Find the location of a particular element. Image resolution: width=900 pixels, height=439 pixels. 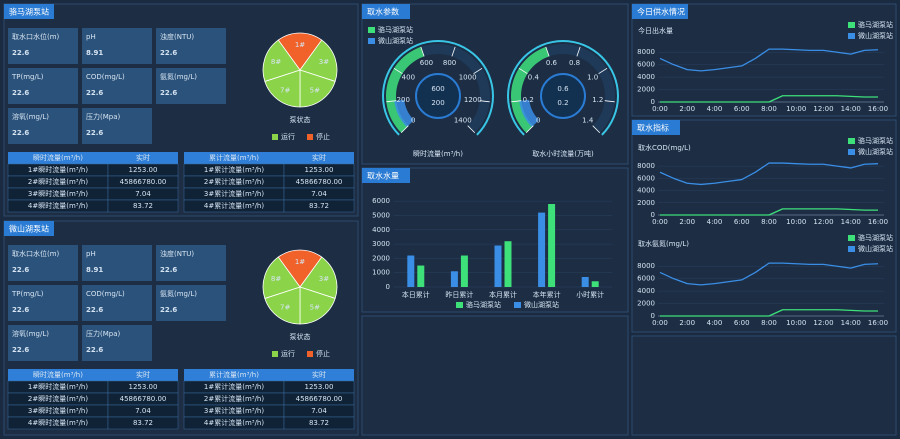

gauge-value-label: 600 is located at coordinates (437, 89).